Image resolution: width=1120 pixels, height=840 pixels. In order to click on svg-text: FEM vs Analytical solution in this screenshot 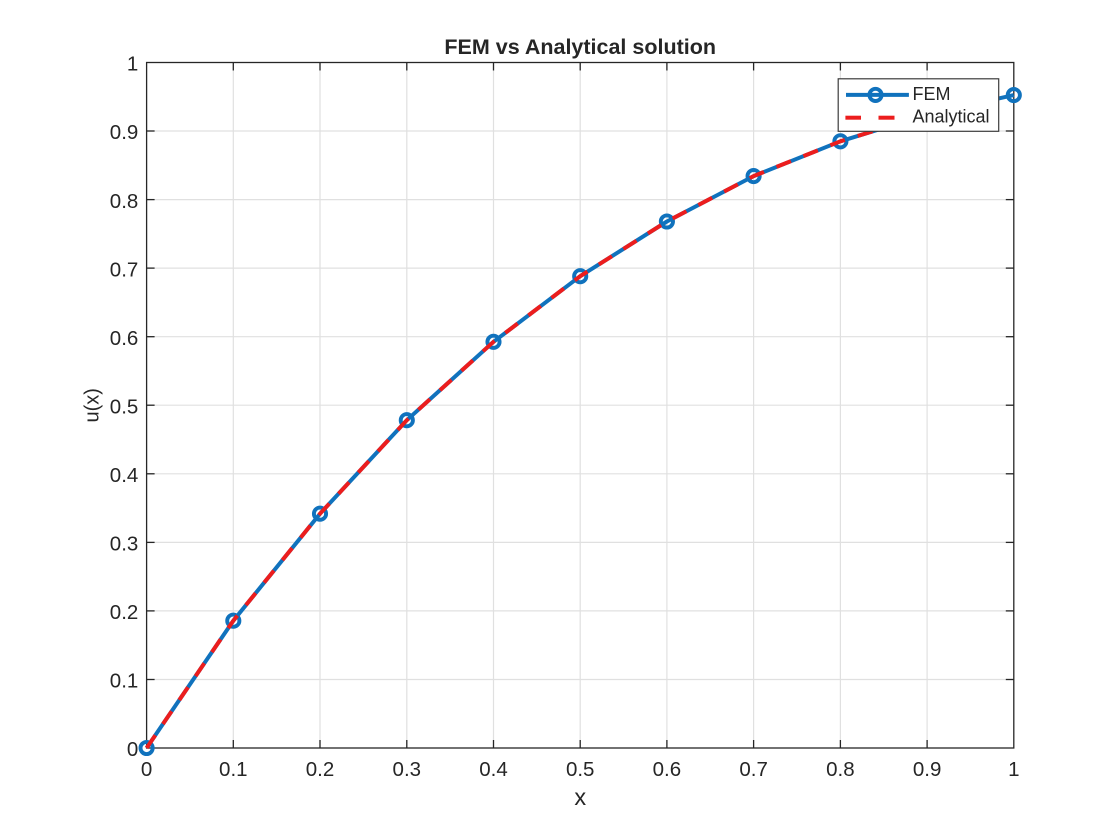, I will do `click(580, 47)`.